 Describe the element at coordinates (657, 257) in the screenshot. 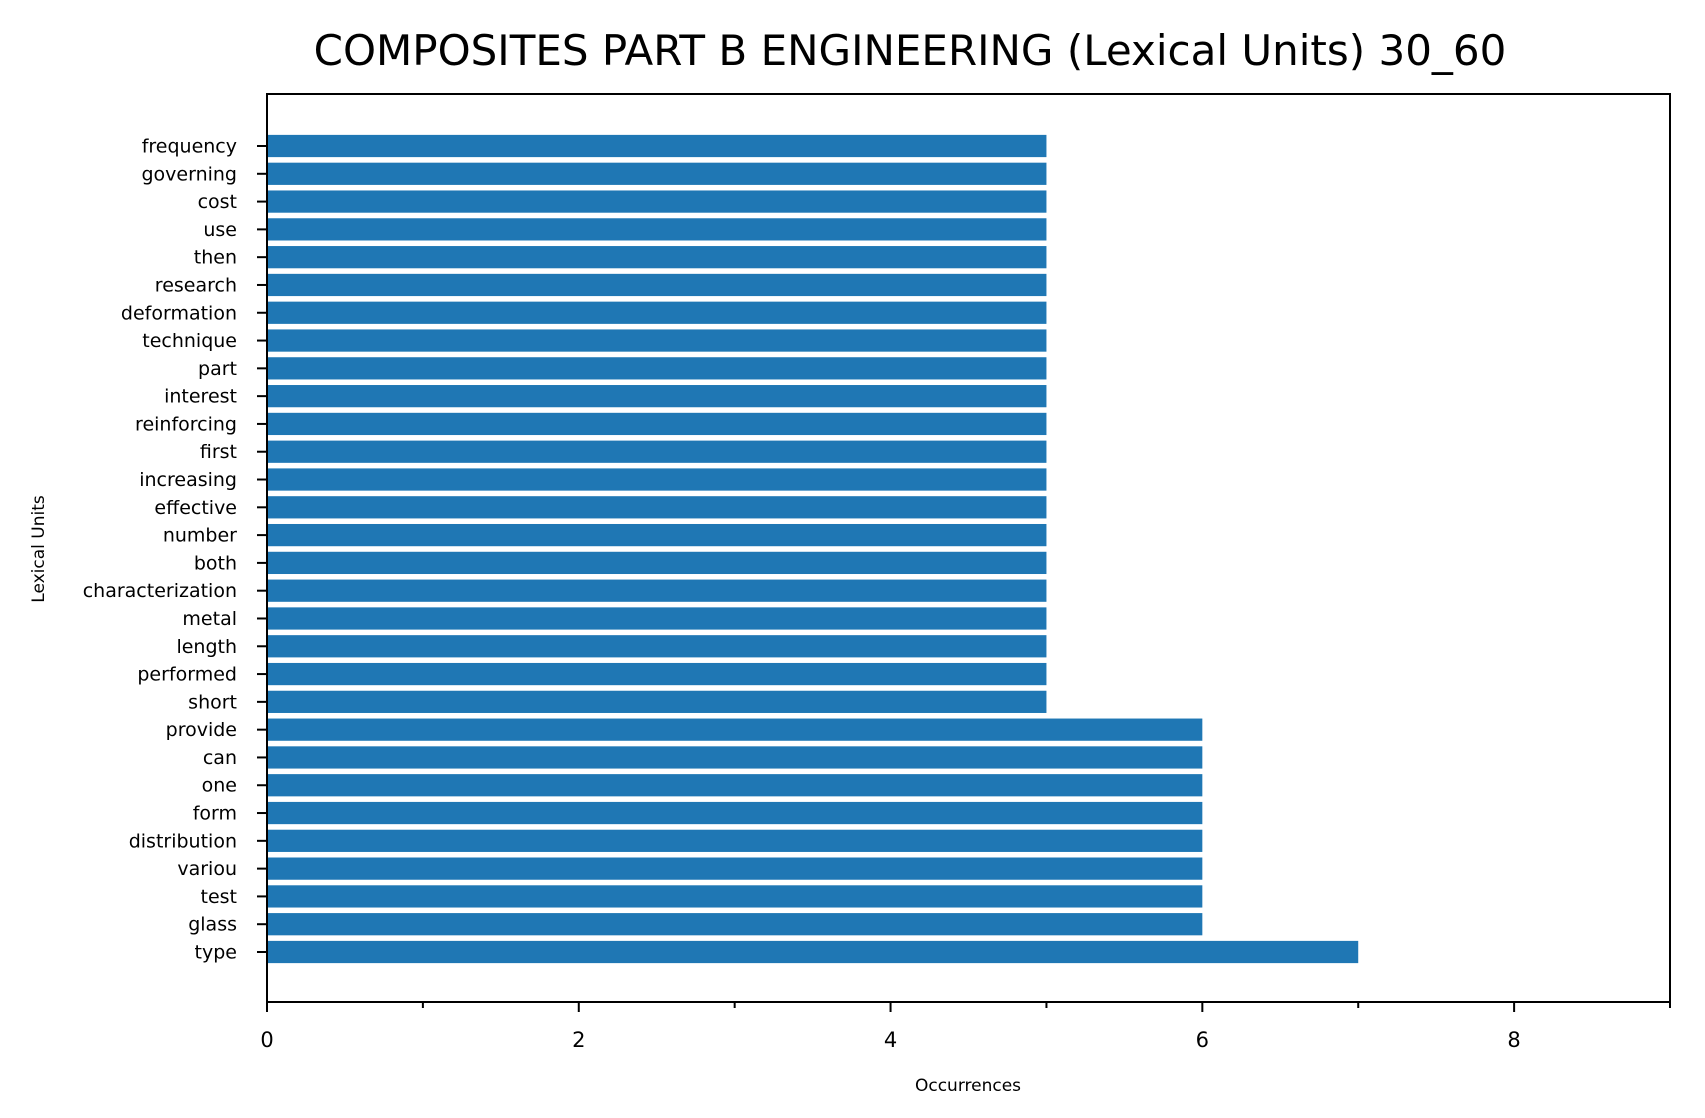

I see `bar-then` at that location.